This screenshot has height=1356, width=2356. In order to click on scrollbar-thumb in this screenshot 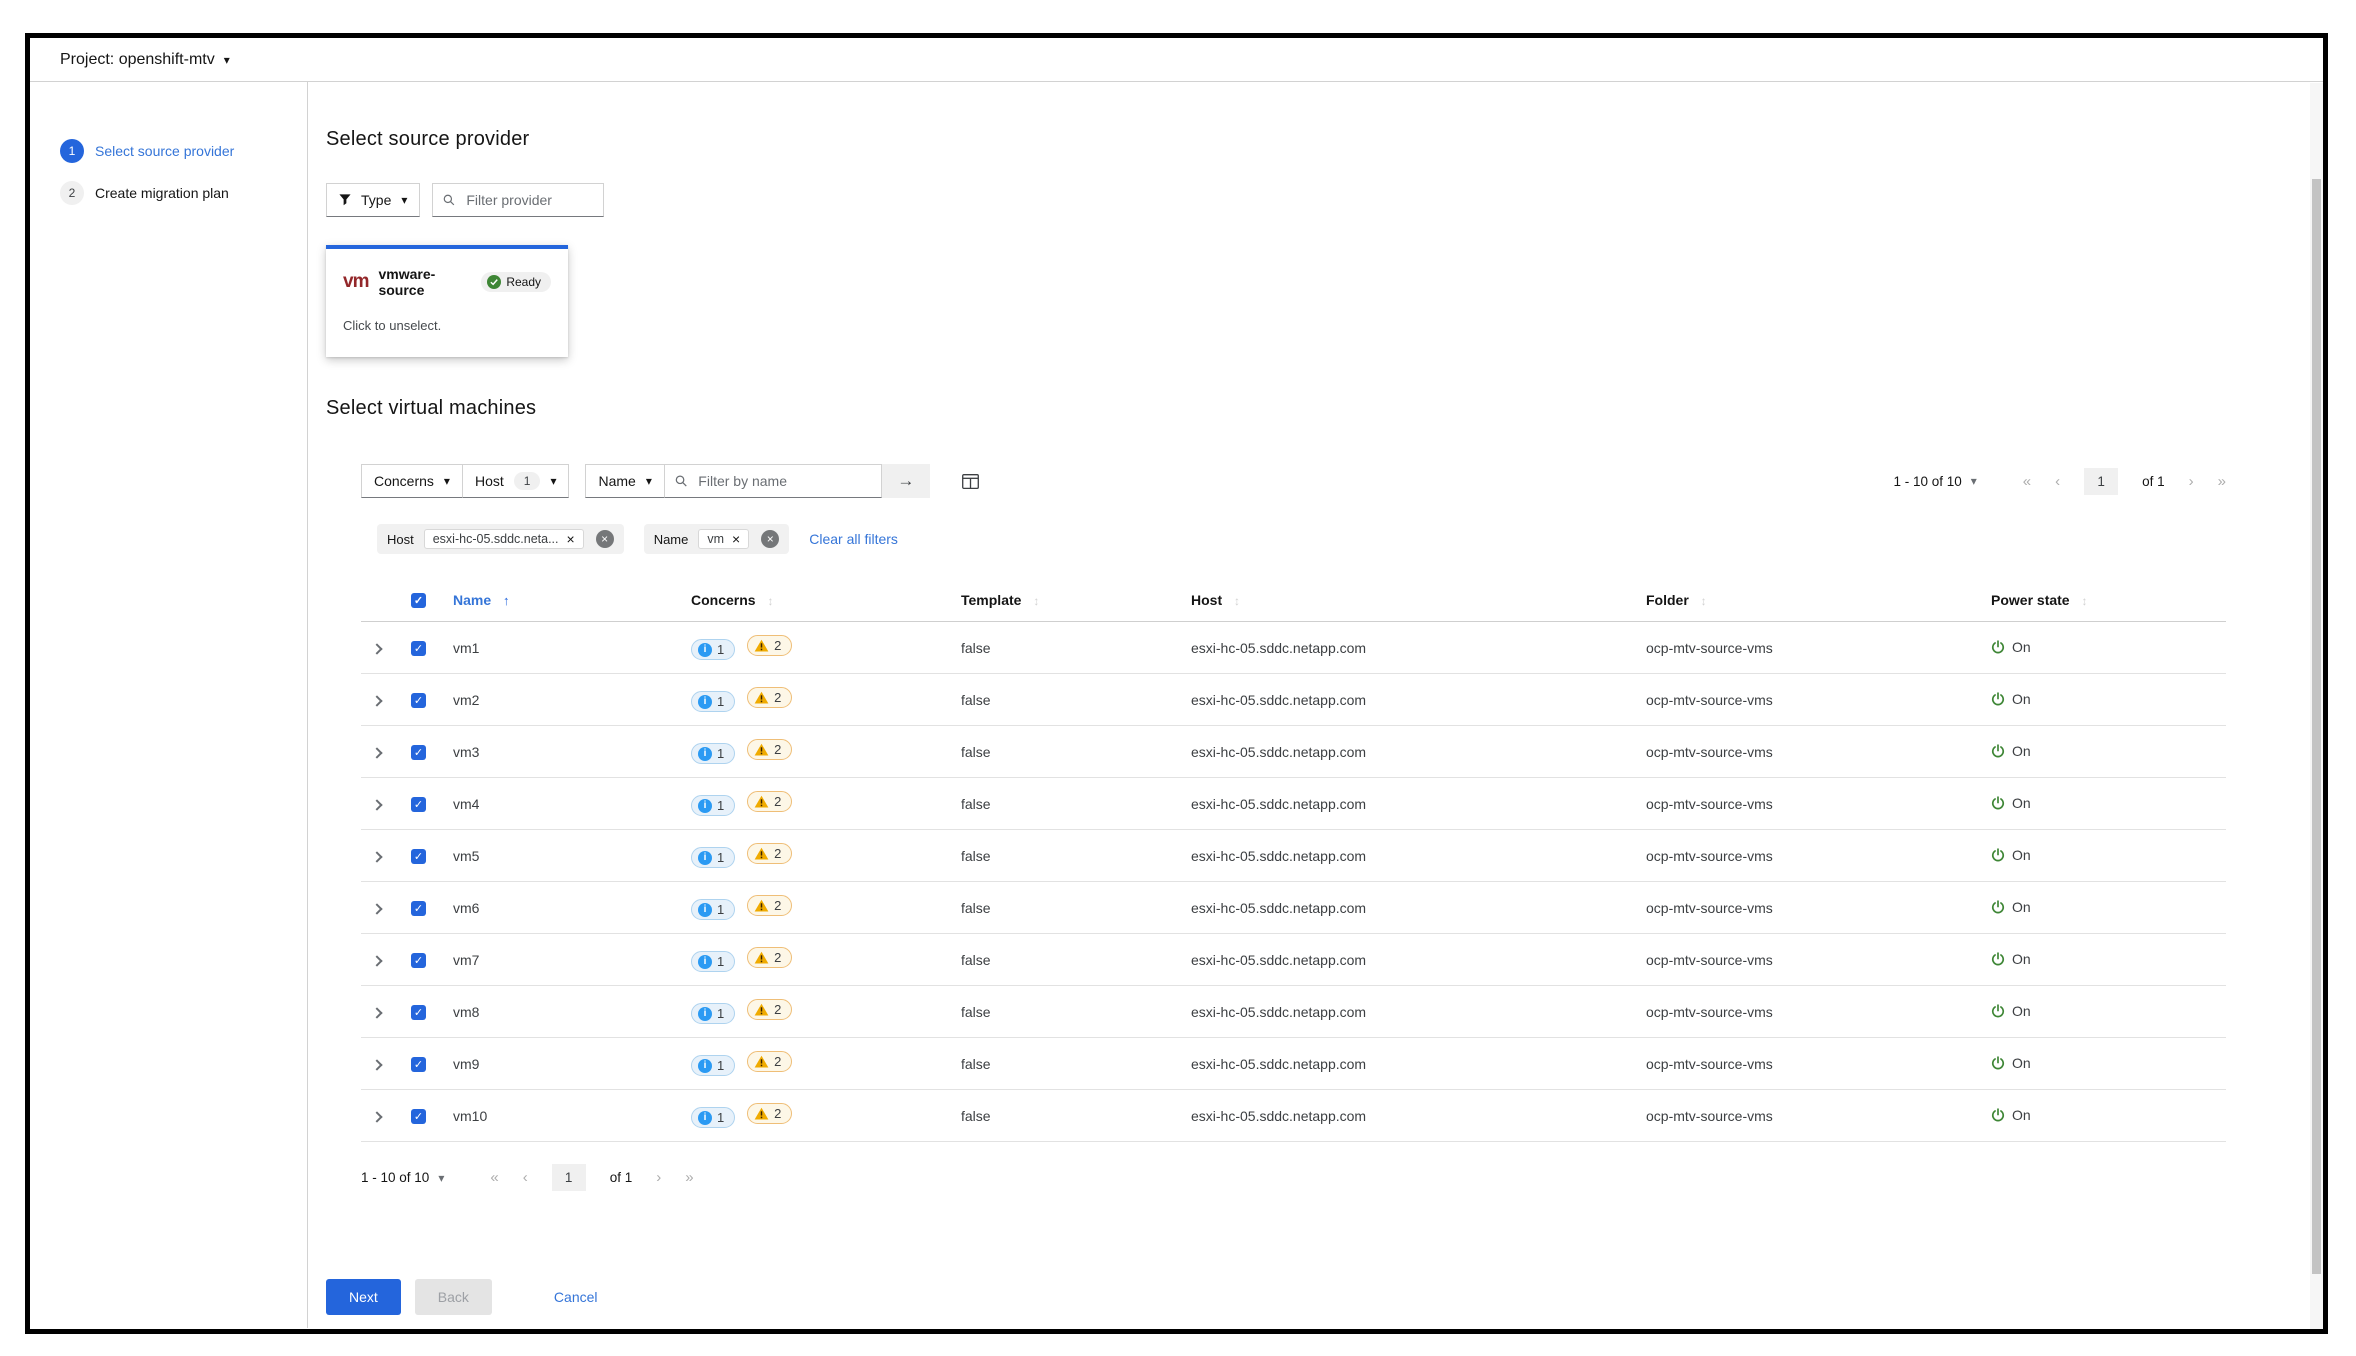, I will do `click(2316, 726)`.